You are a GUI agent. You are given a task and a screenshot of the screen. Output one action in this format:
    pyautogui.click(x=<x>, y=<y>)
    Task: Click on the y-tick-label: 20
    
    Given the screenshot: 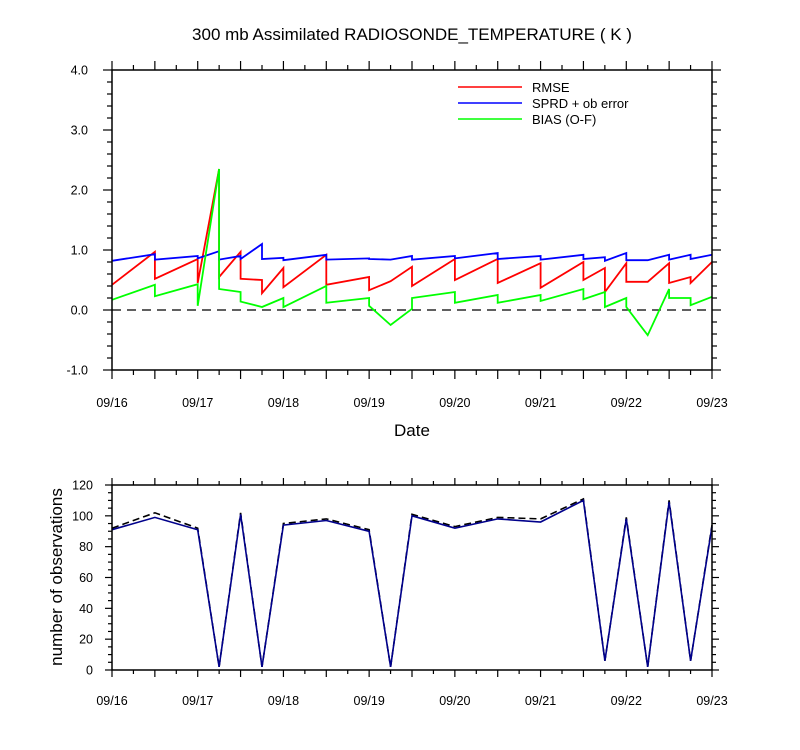 What is the action you would take?
    pyautogui.click(x=86, y=640)
    